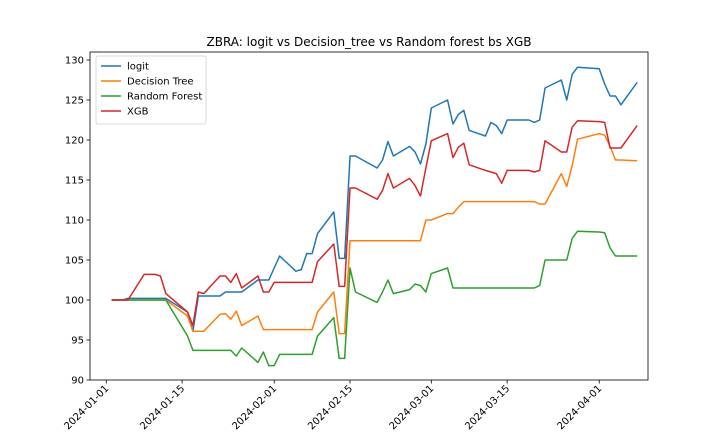 The height and width of the screenshot is (432, 720). What do you see at coordinates (254, 407) in the screenshot?
I see `x-tick-label: 2024-02-01` at bounding box center [254, 407].